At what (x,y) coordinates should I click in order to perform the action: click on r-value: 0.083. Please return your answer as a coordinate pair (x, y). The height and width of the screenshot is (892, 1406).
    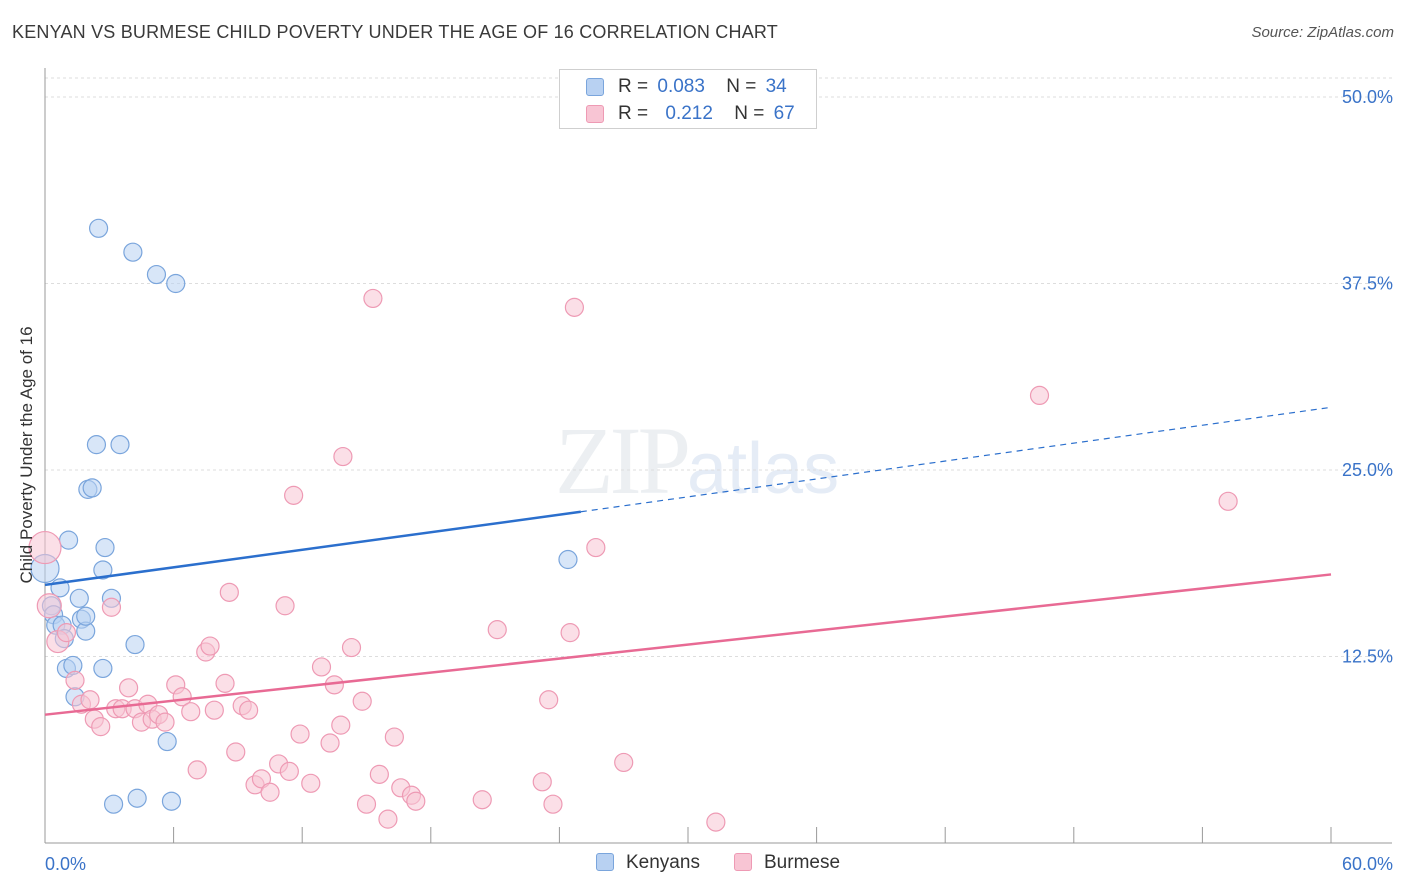
    Looking at the image, I should click on (681, 86).